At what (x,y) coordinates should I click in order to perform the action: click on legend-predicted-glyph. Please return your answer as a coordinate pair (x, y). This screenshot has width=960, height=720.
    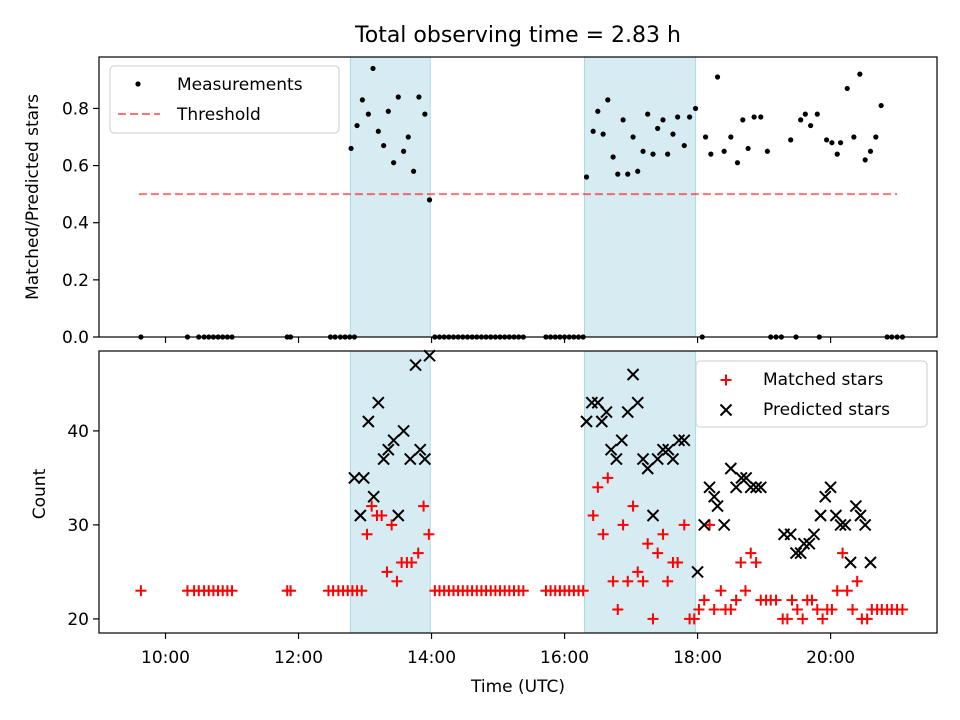
    Looking at the image, I should click on (726, 410).